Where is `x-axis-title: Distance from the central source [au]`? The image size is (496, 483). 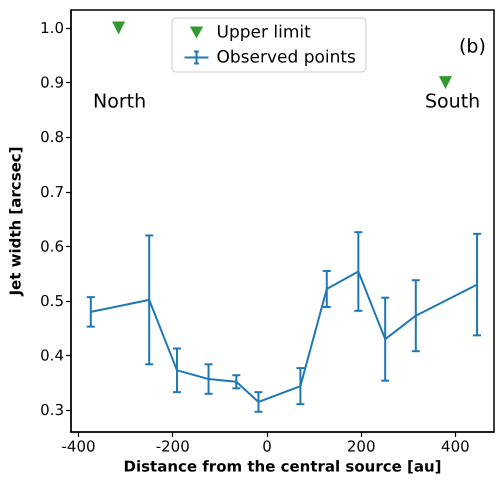
x-axis-title: Distance from the central source [au] is located at coordinates (282, 466).